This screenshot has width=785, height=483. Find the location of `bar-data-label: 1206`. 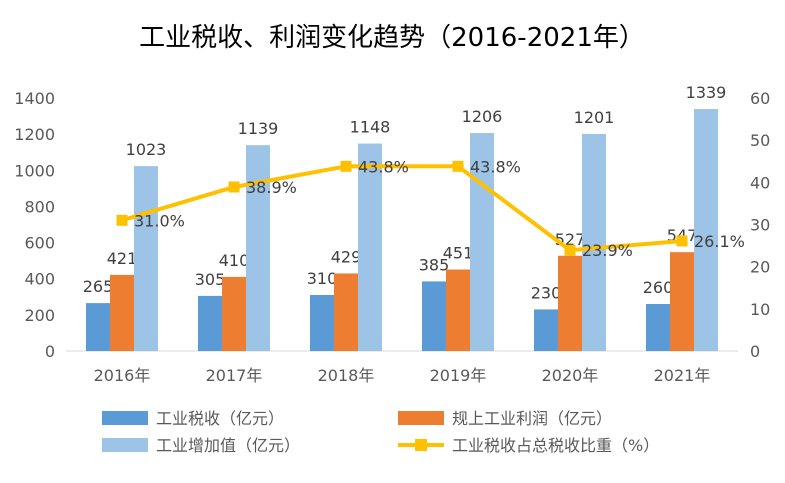

bar-data-label: 1206 is located at coordinates (482, 116).